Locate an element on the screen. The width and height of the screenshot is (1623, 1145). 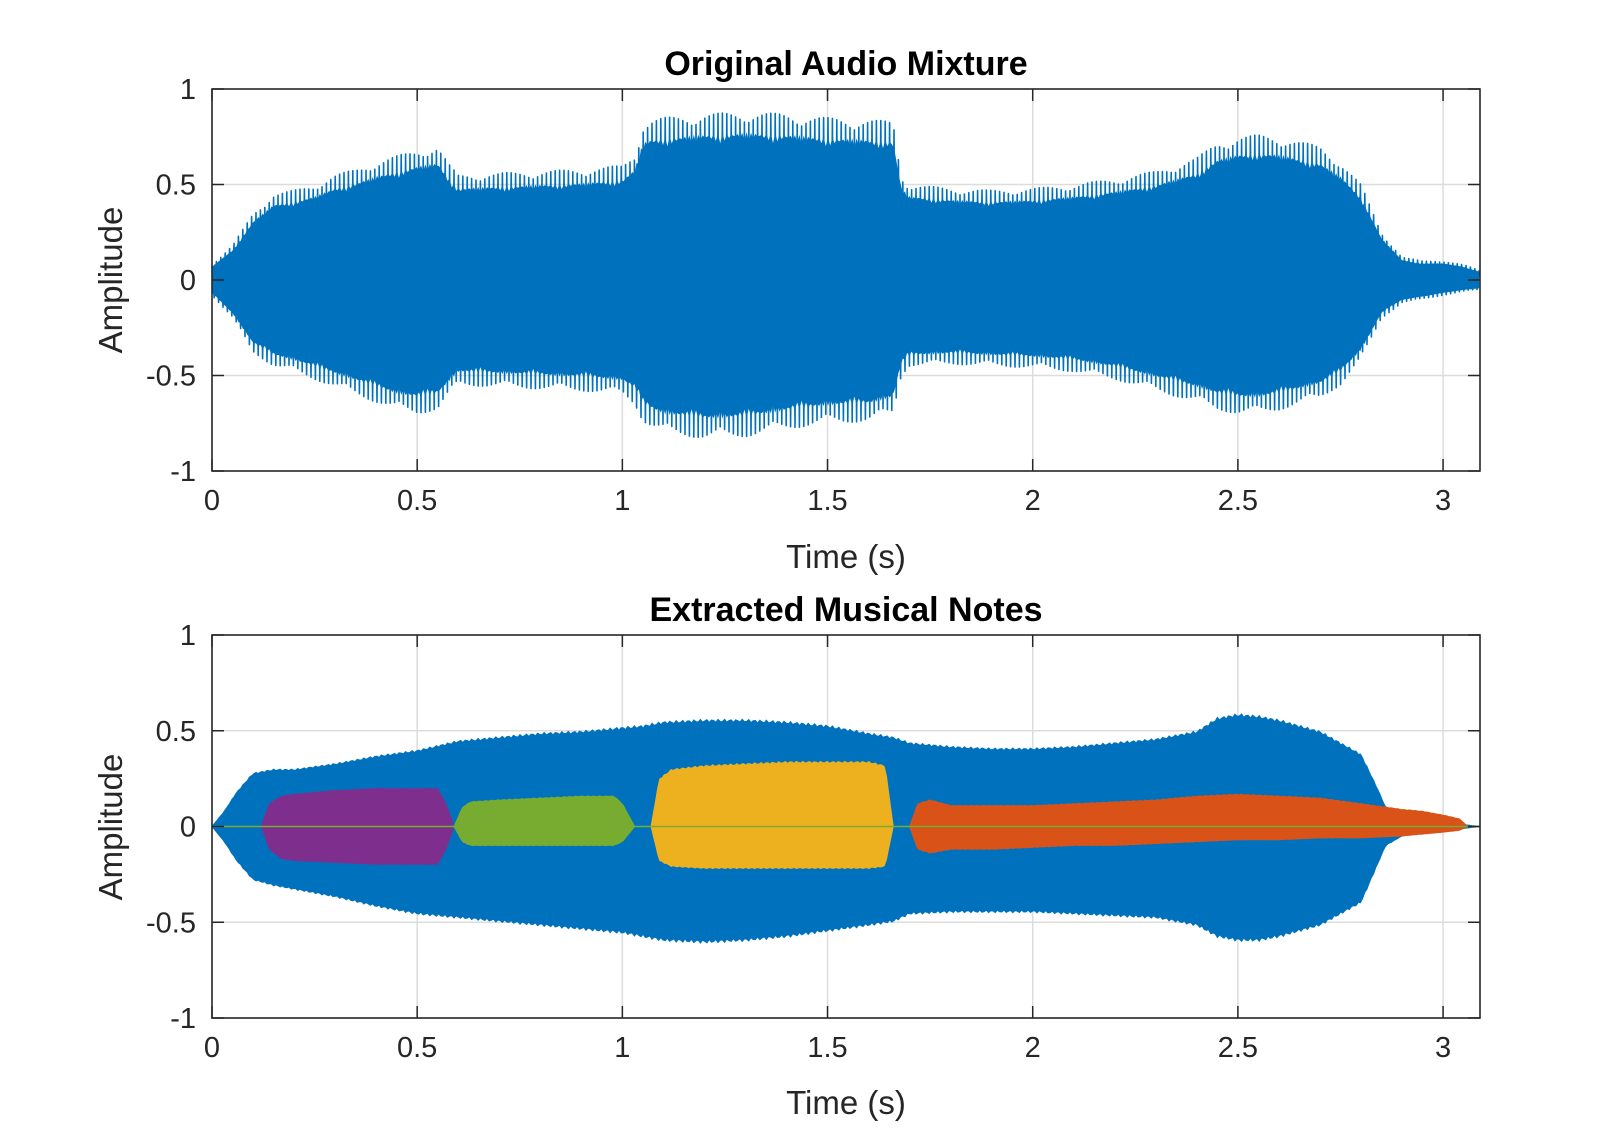
chart-title: Extracted Musical Notes is located at coordinates (845, 610).